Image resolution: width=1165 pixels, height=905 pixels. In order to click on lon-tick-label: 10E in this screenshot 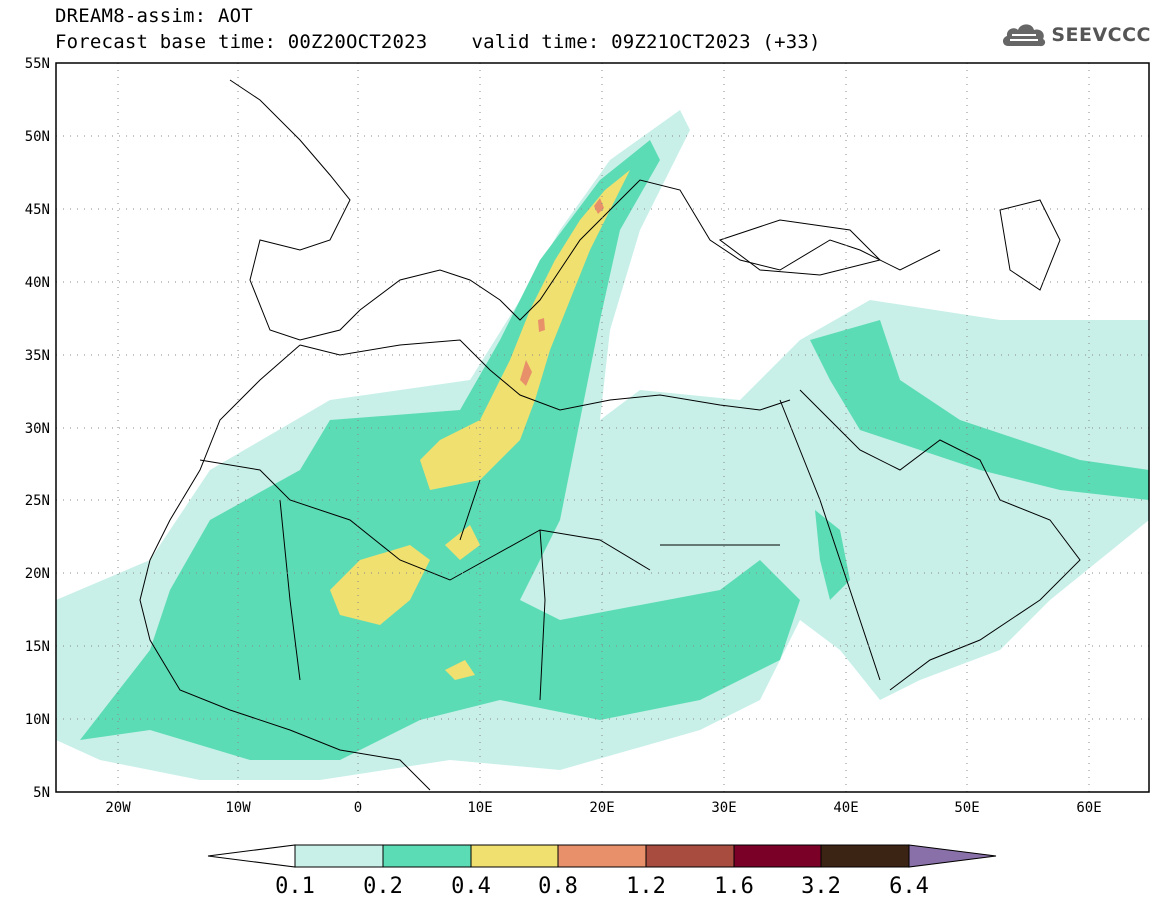, I will do `click(479, 808)`.